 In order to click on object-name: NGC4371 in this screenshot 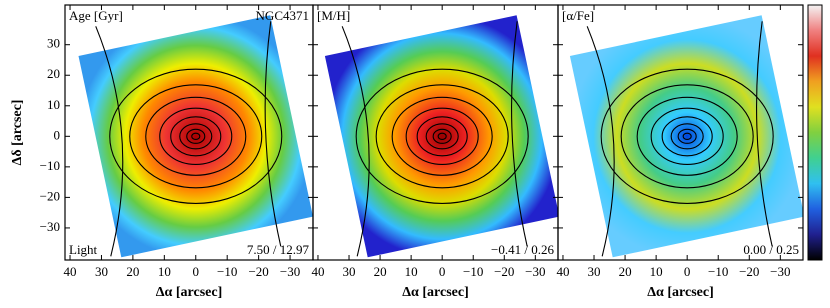, I will do `click(282, 15)`.